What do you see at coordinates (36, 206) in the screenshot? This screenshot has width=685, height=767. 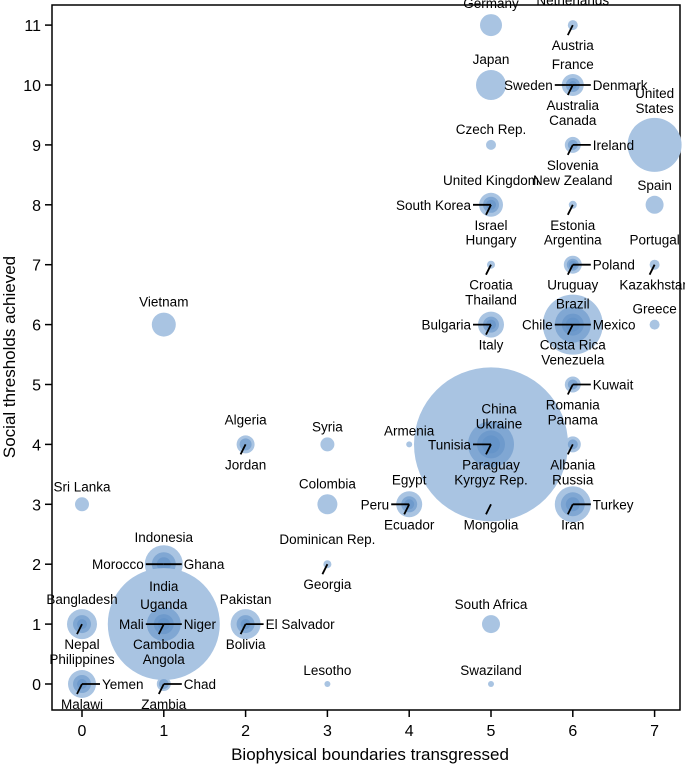 I see `y-tick-label: 8` at bounding box center [36, 206].